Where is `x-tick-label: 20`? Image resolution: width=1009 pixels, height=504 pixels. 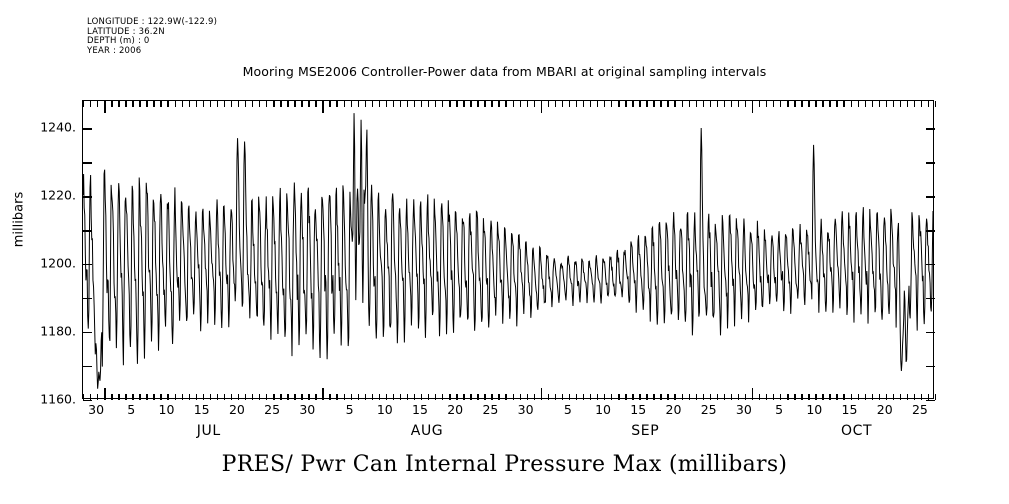 x-tick-label: 20 is located at coordinates (236, 409).